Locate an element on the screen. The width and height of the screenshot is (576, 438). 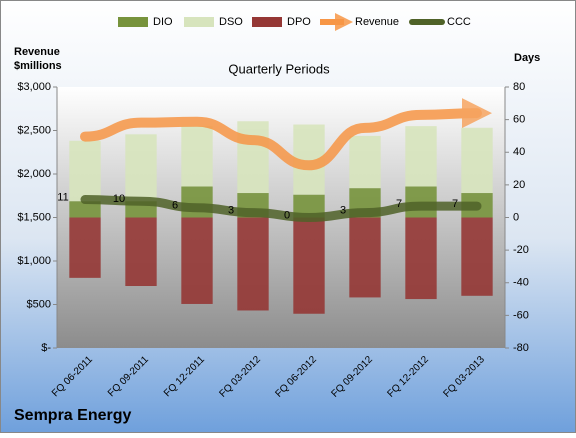
y2-tick-label: 40 is located at coordinates (519, 152).